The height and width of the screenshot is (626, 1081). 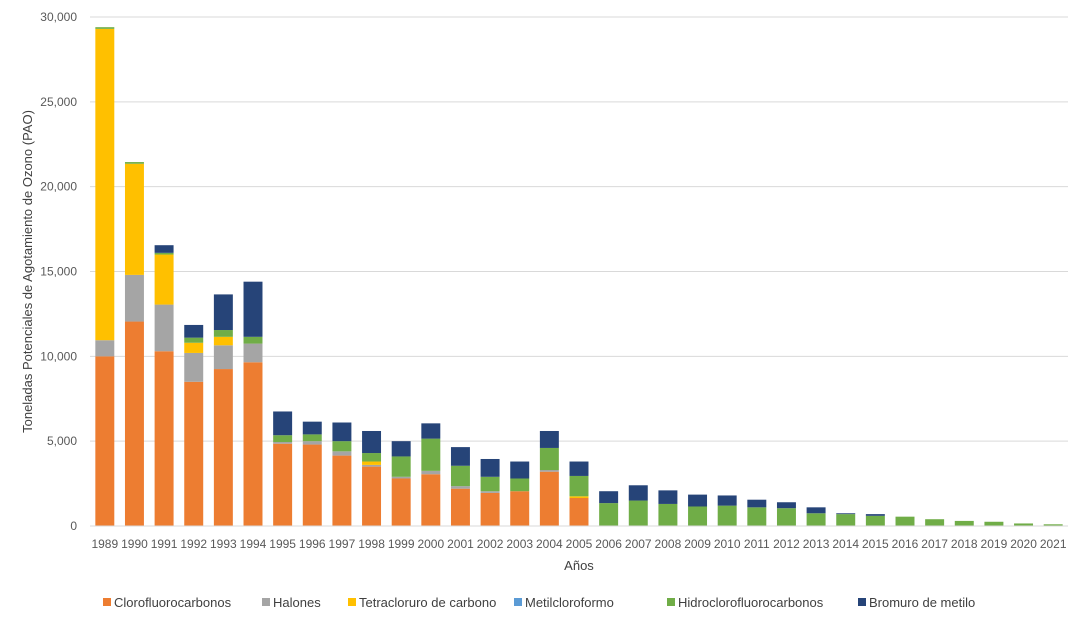 I want to click on x-tick-label: 2012, so click(x=786, y=544).